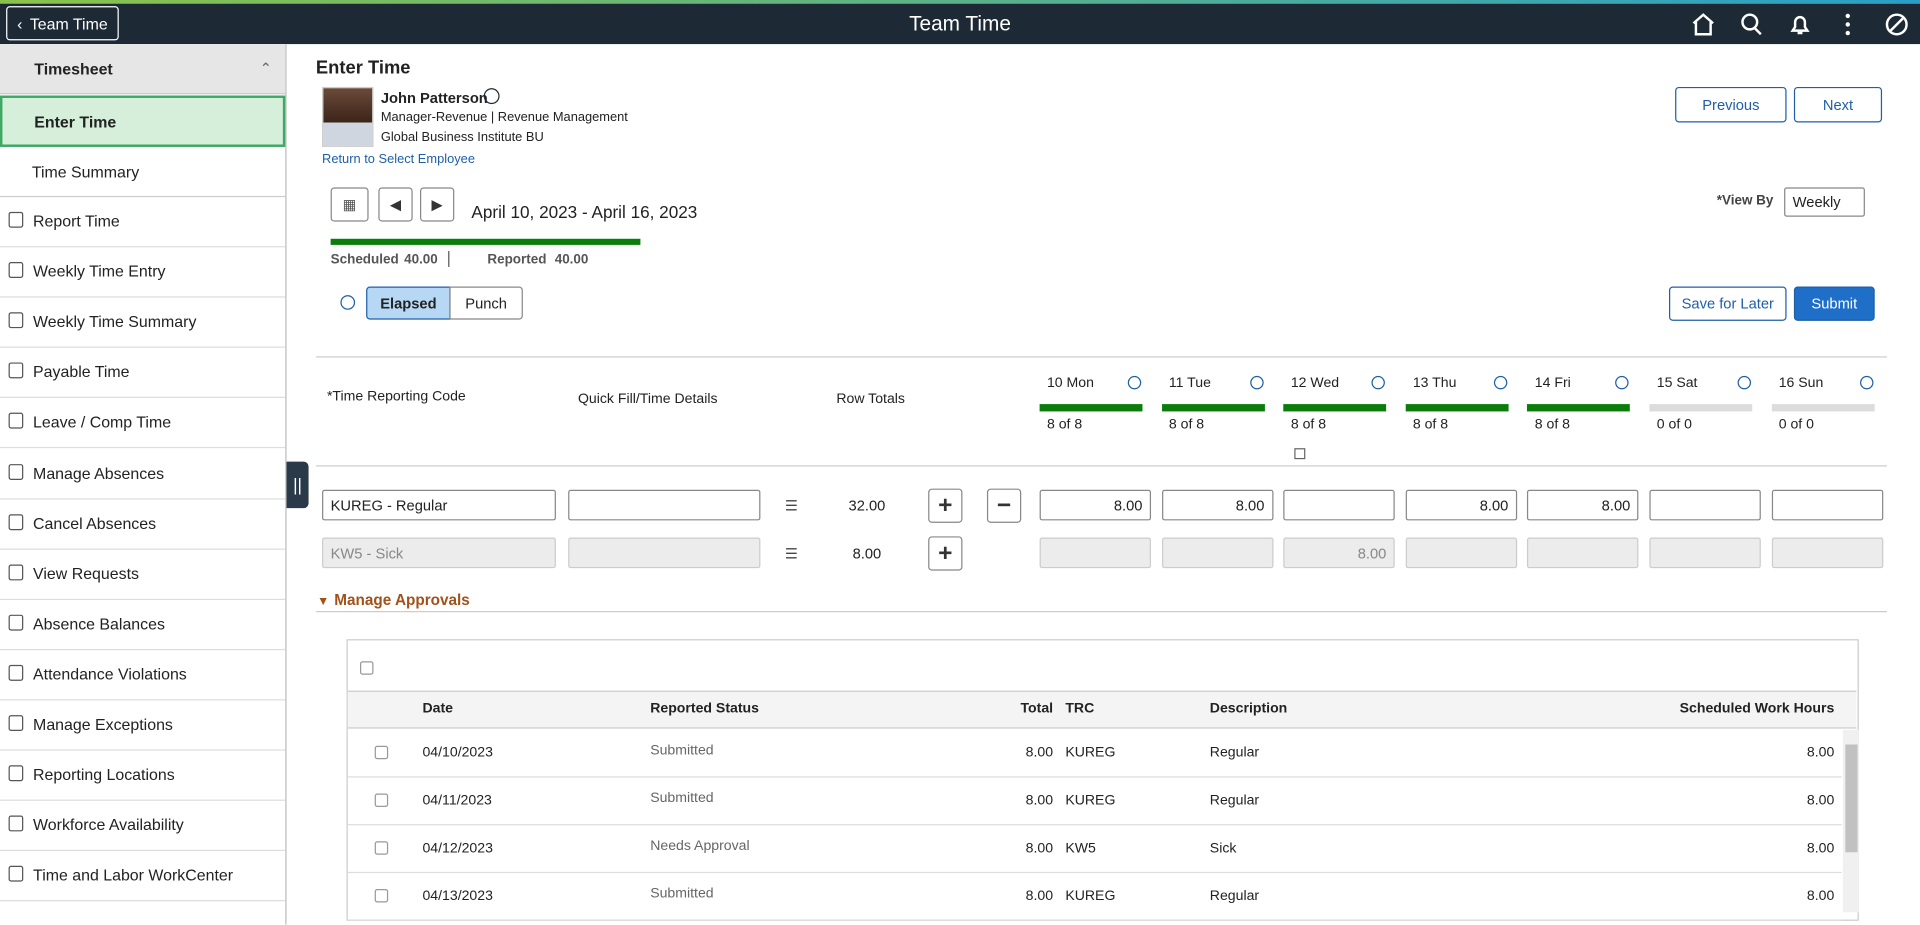 This screenshot has width=1920, height=925. I want to click on day-summary: 8 of 8, so click(1308, 425).